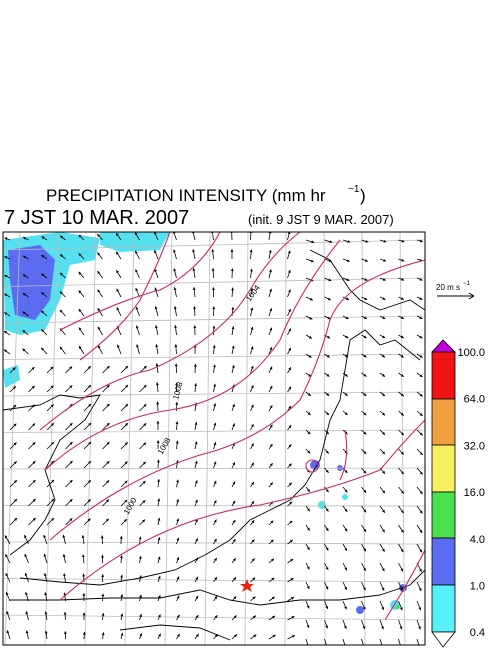 The width and height of the screenshot is (500, 655). What do you see at coordinates (474, 400) in the screenshot?
I see `colorbar-label: 64.0` at bounding box center [474, 400].